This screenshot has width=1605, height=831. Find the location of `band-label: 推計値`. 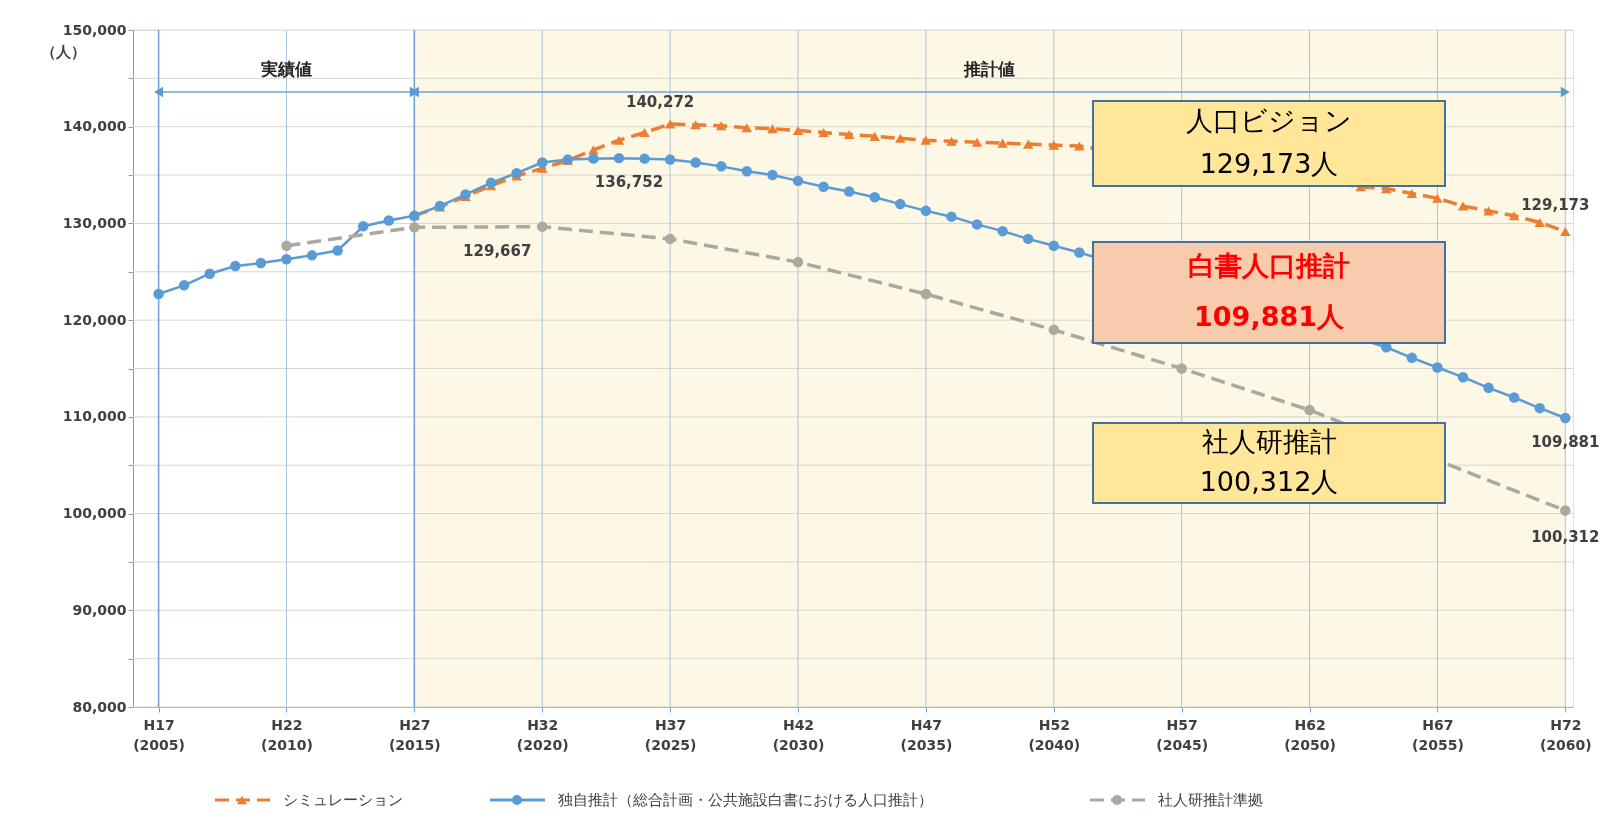

band-label: 推計値 is located at coordinates (989, 69).